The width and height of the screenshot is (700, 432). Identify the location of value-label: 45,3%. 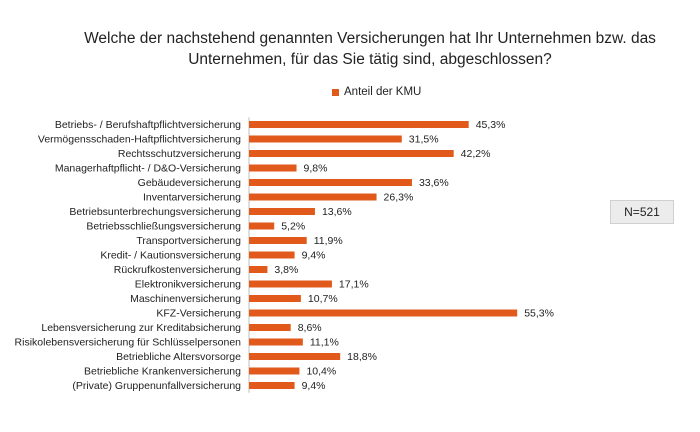
(491, 125).